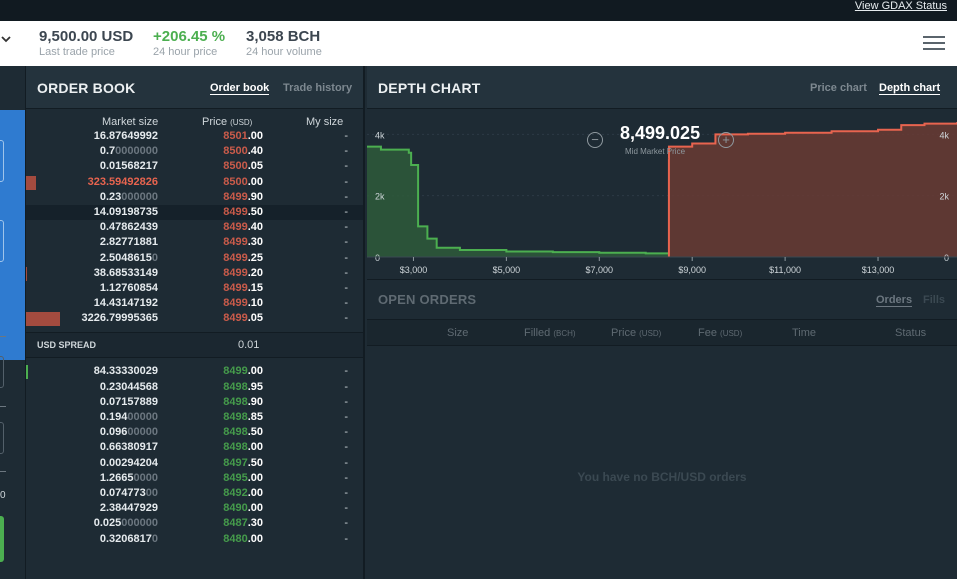 Image resolution: width=957 pixels, height=579 pixels. What do you see at coordinates (243, 371) in the screenshot?
I see `row-price: 8499.00` at bounding box center [243, 371].